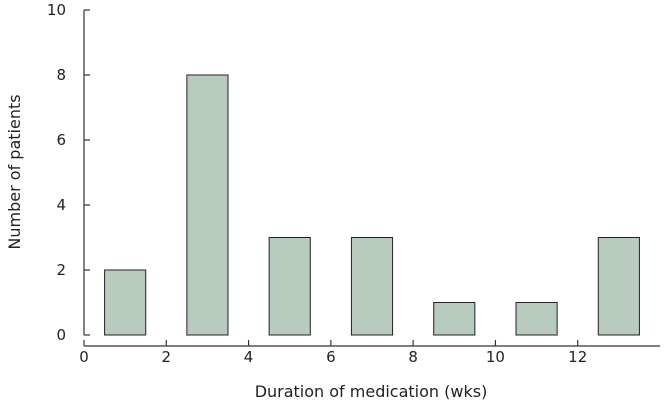 The width and height of the screenshot is (667, 403). Describe the element at coordinates (61, 205) in the screenshot. I see `y-tick-label: 4` at that location.